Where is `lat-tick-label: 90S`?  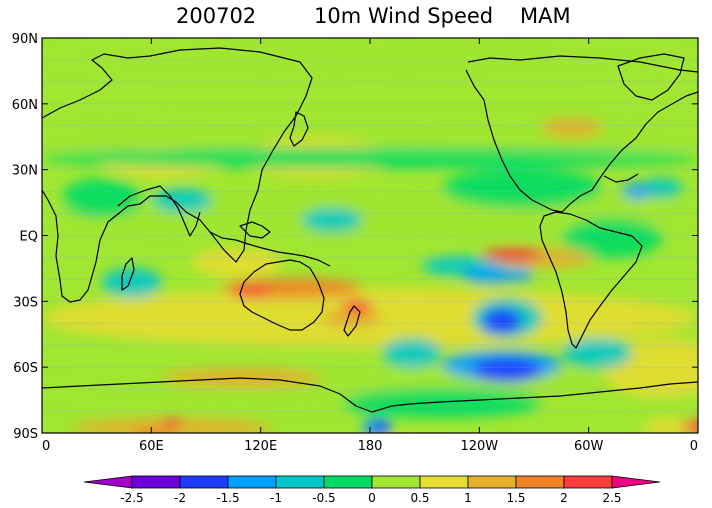 lat-tick-label: 90S is located at coordinates (25, 434).